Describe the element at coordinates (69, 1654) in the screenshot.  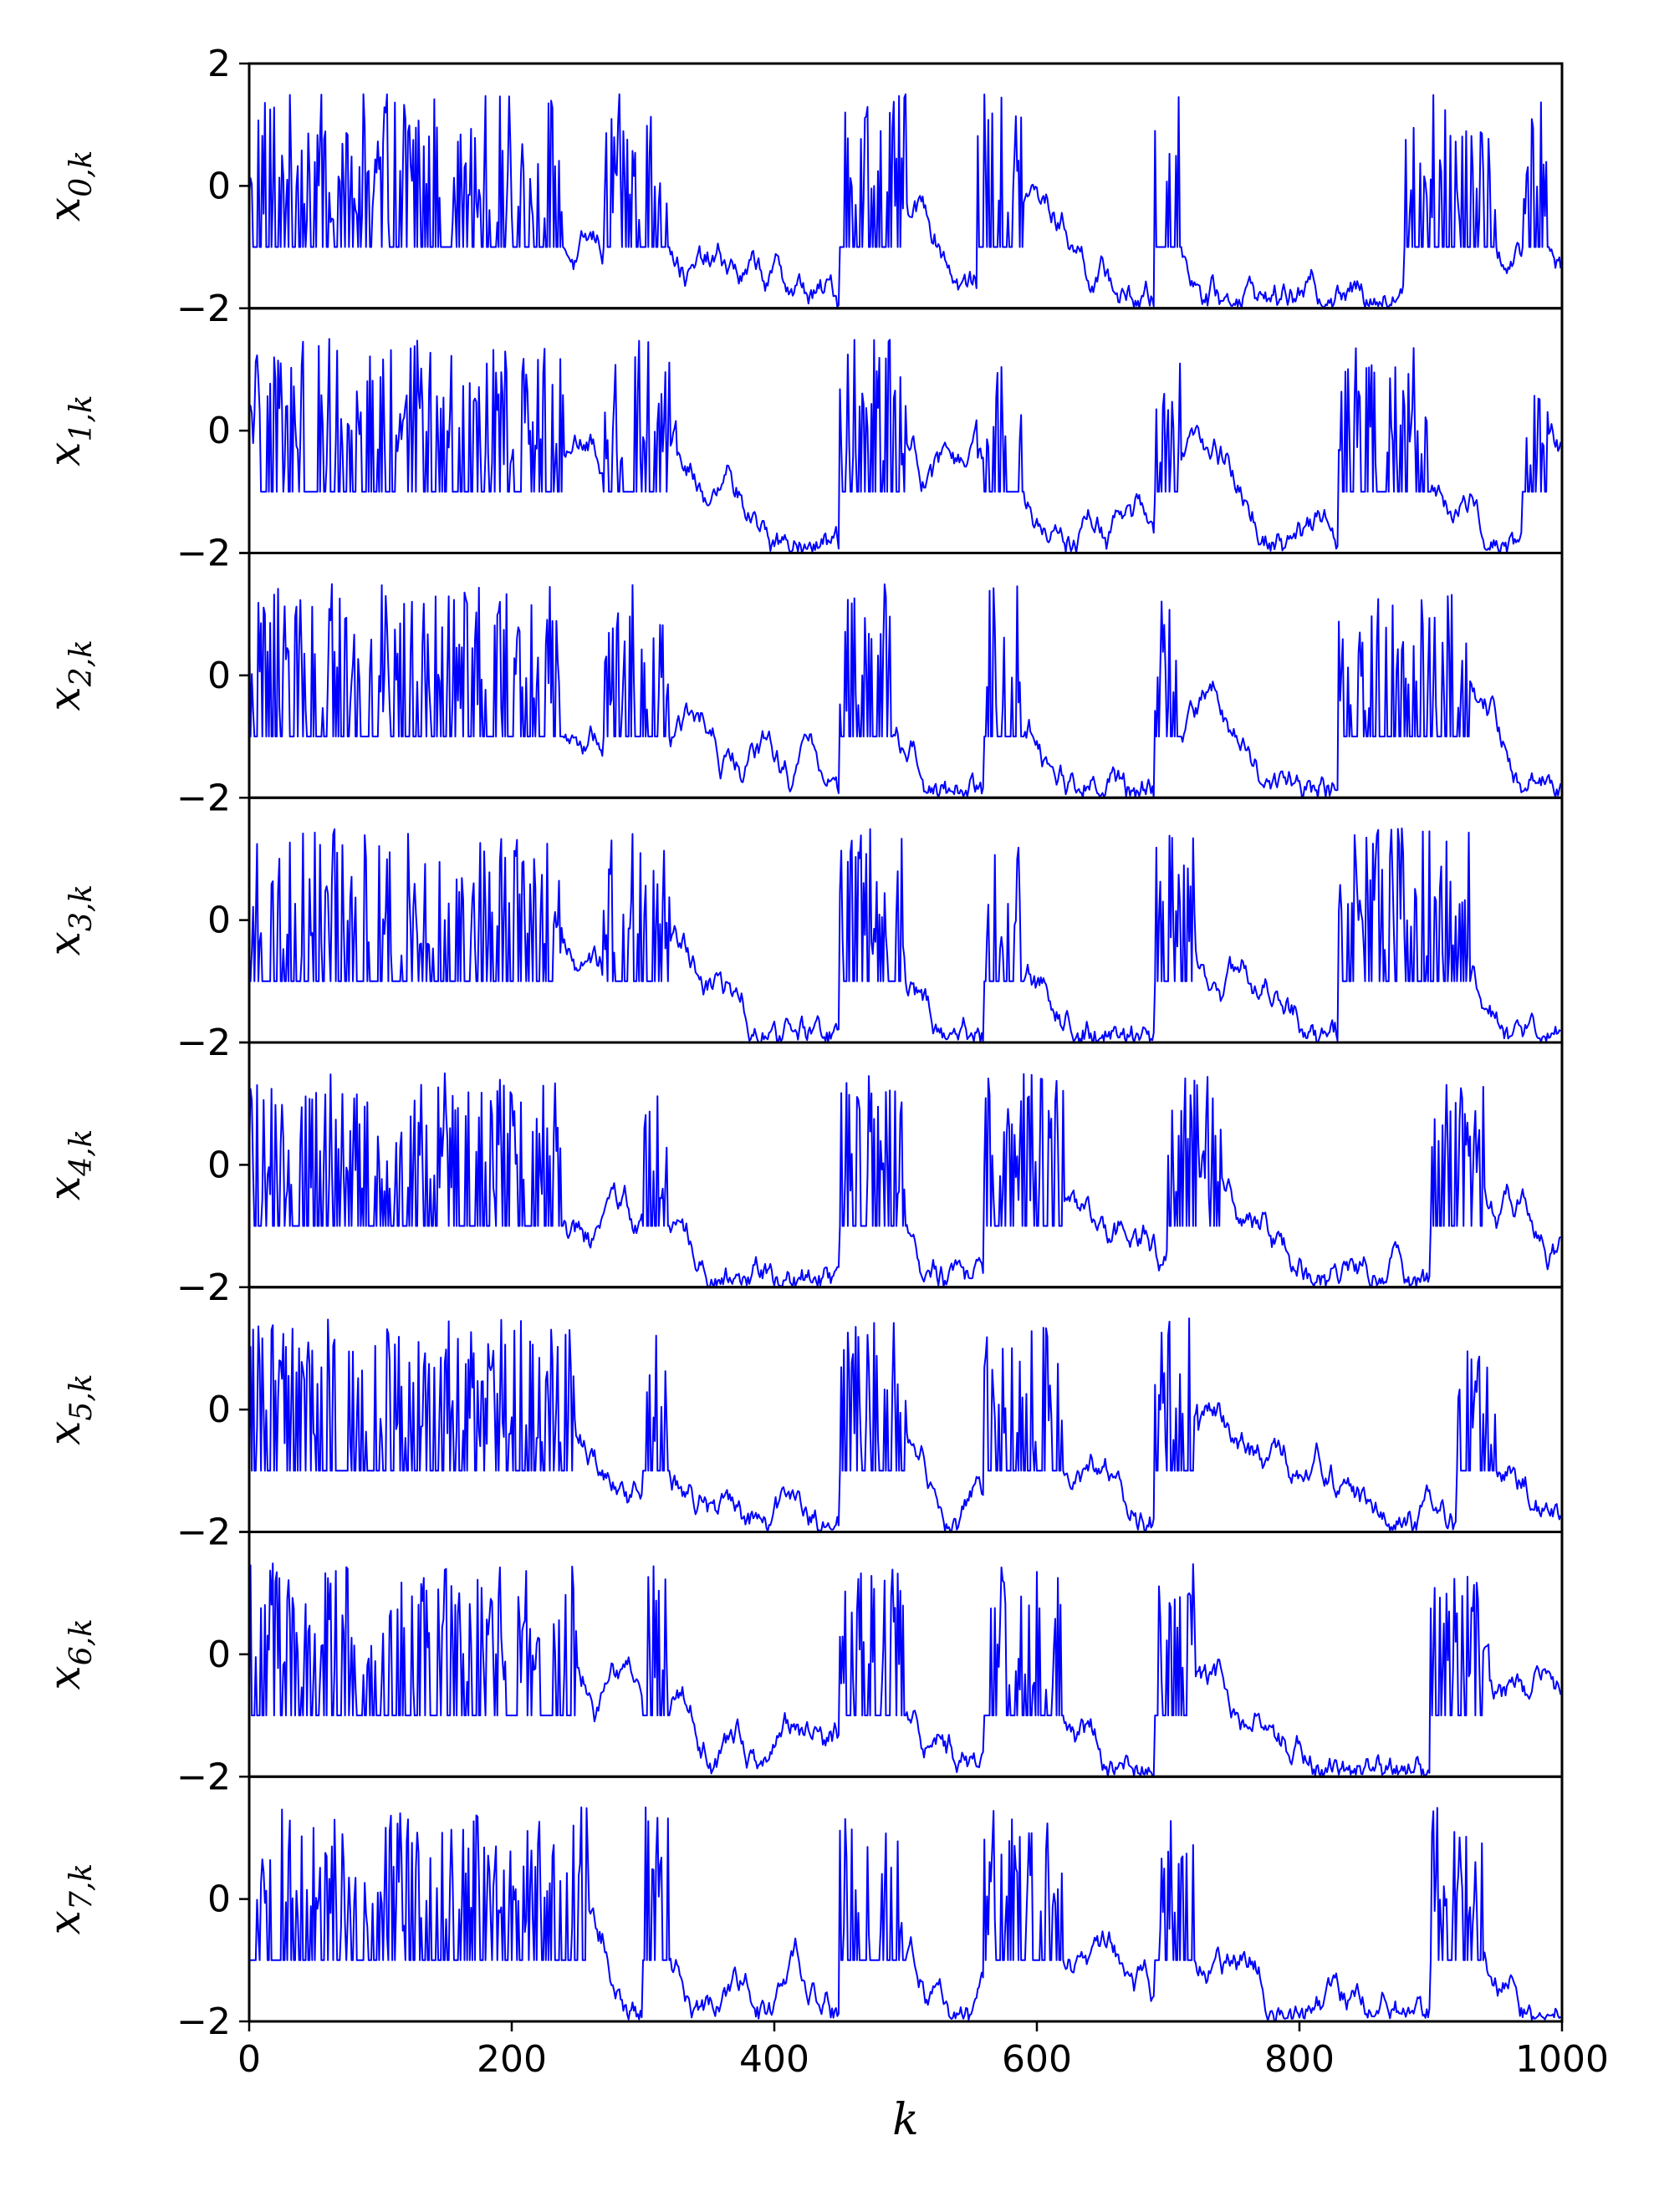
I see `y-axis-label-6: x6,k` at that location.